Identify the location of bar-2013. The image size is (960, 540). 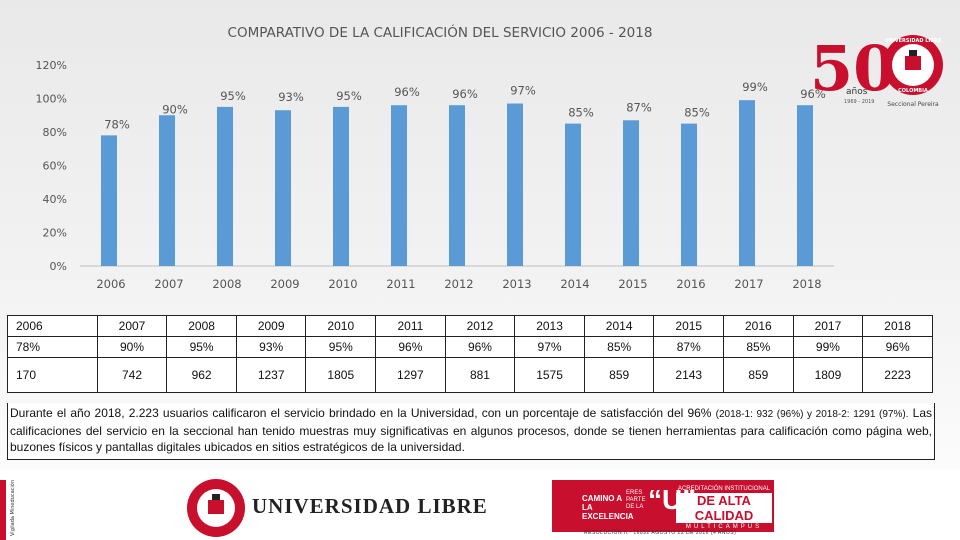
(515, 185).